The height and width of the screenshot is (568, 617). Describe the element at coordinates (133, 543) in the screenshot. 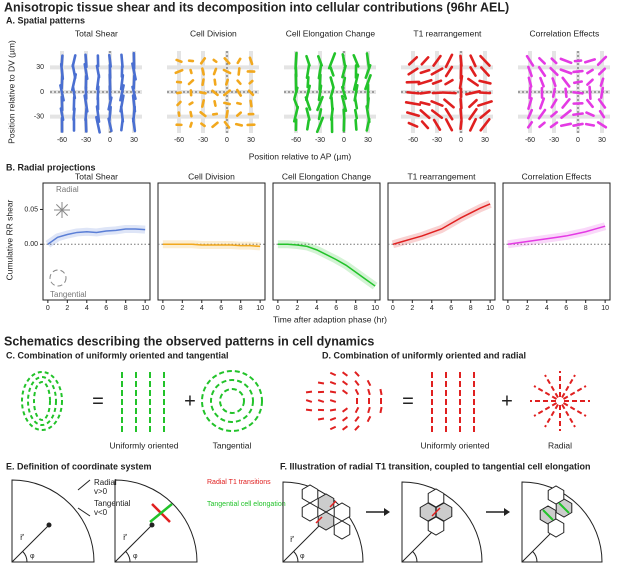

I see `vector` at that location.